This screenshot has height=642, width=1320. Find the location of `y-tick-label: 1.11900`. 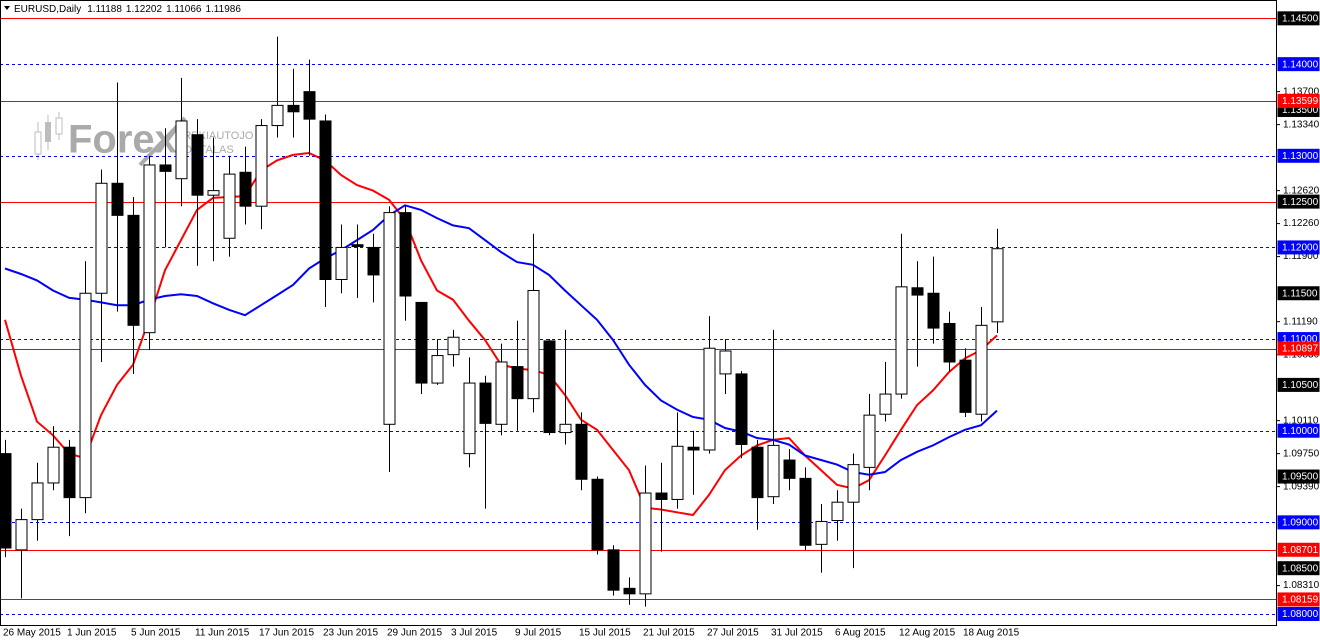

y-tick-label: 1.11900 is located at coordinates (1301, 256).